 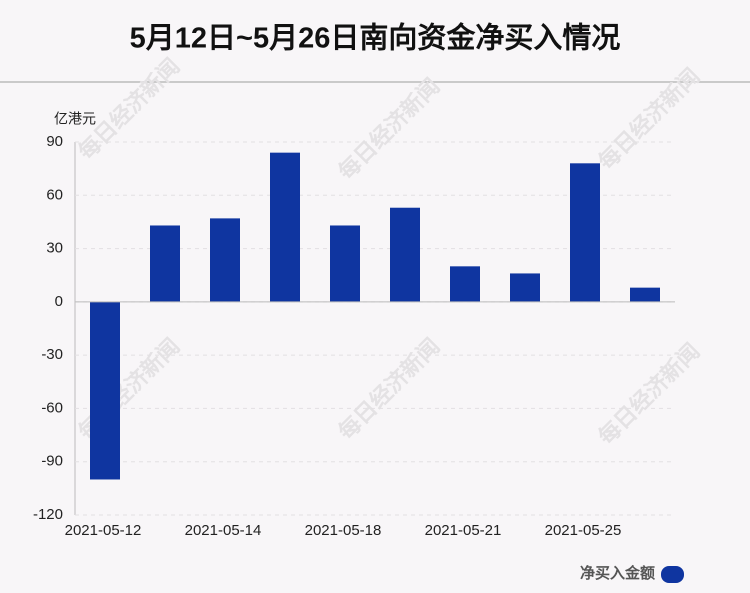 I want to click on y-tick-label: 30, so click(x=54, y=248).